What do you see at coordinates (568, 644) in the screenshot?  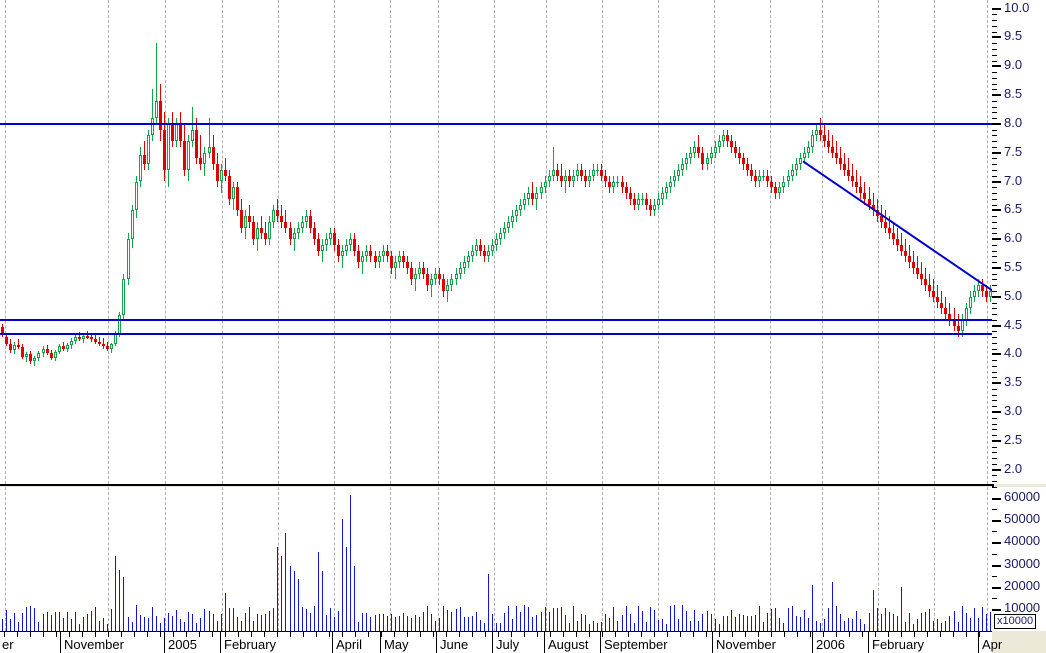 I see `date-tick-label: August` at bounding box center [568, 644].